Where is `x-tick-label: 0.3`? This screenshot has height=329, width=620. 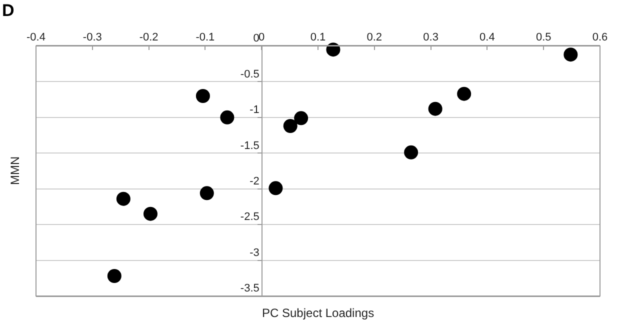 x-tick-label: 0.3 is located at coordinates (430, 38).